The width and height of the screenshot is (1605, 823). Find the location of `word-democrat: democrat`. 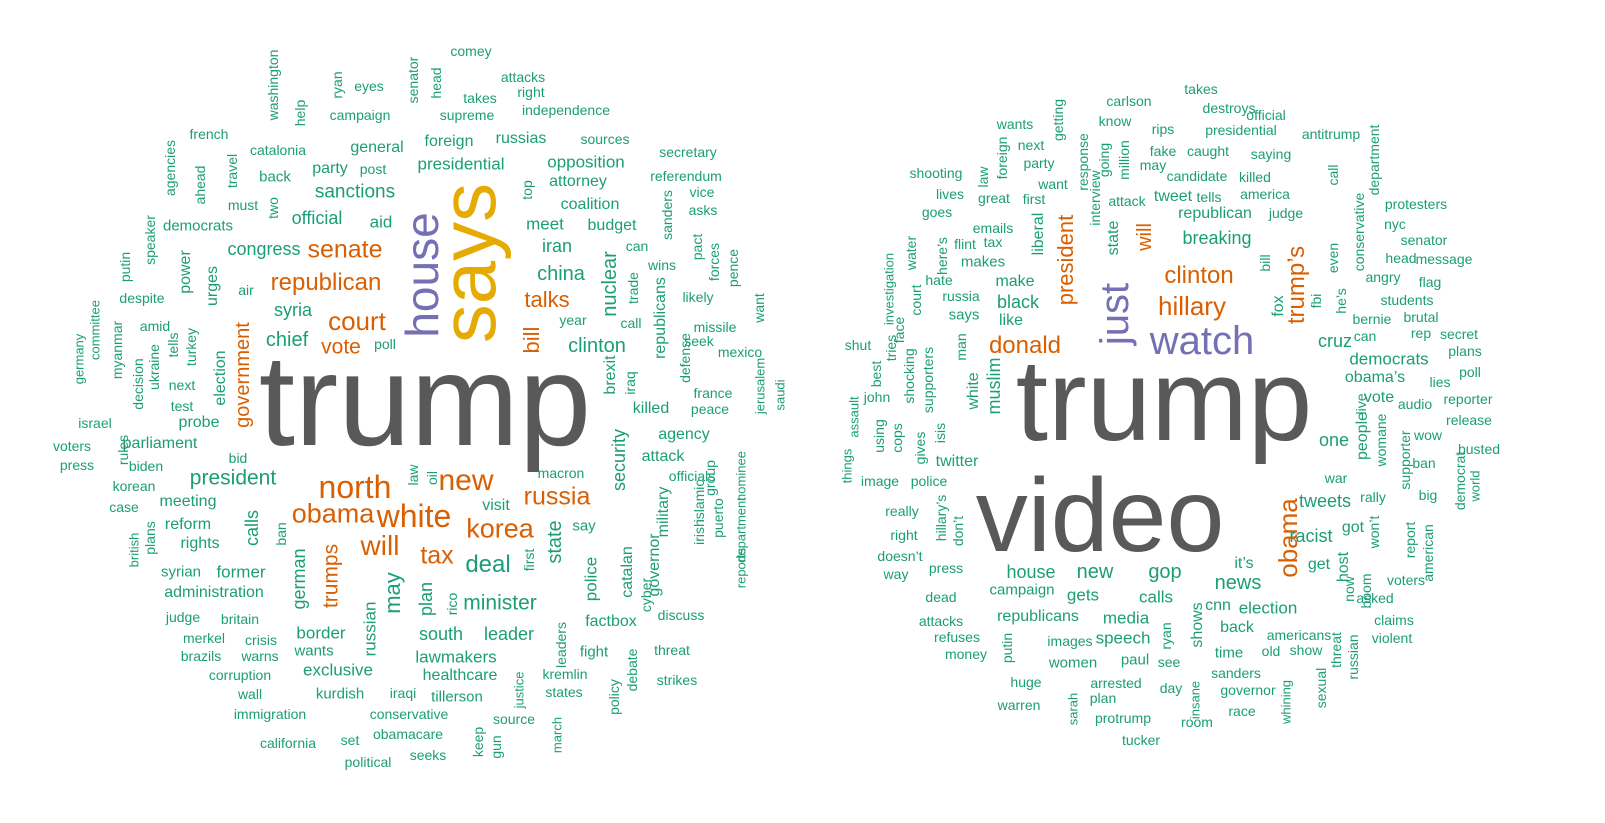

word-democrat: democrat is located at coordinates (1460, 481).